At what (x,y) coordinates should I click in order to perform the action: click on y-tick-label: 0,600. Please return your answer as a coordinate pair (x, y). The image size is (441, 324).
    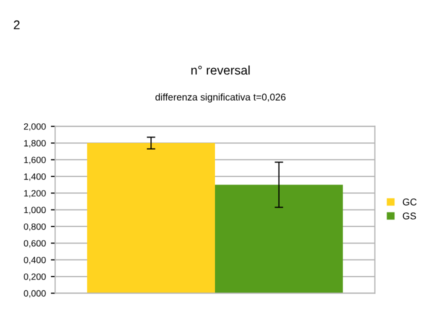
    Looking at the image, I should click on (35, 244).